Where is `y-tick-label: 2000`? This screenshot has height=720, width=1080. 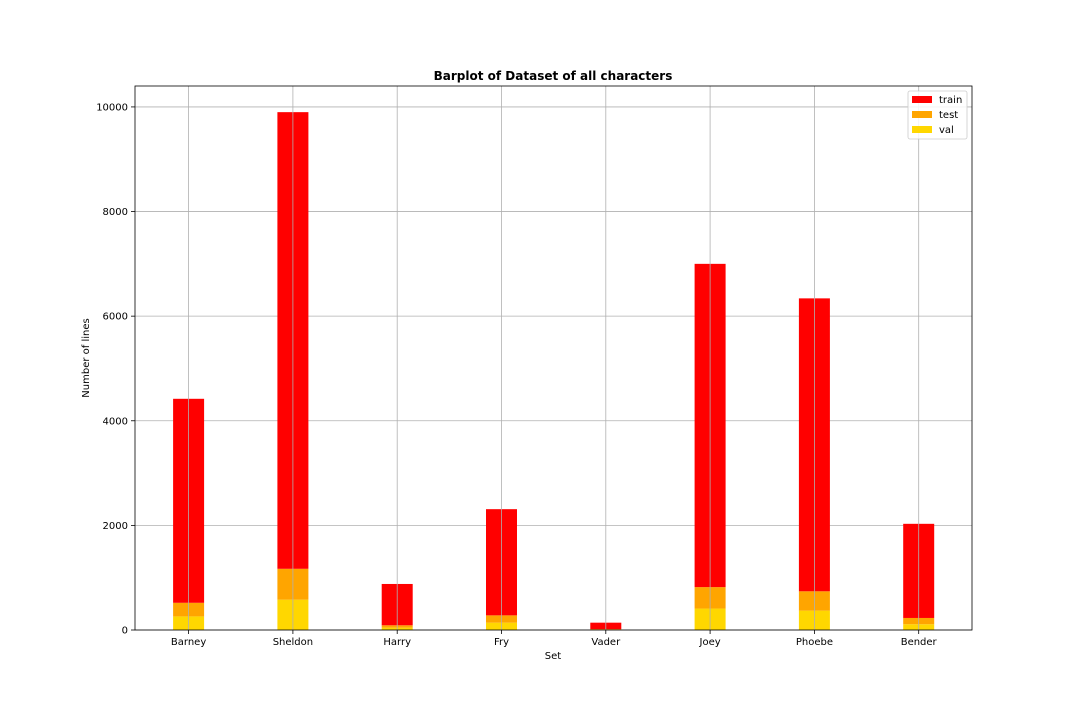
y-tick-label: 2000 is located at coordinates (115, 526).